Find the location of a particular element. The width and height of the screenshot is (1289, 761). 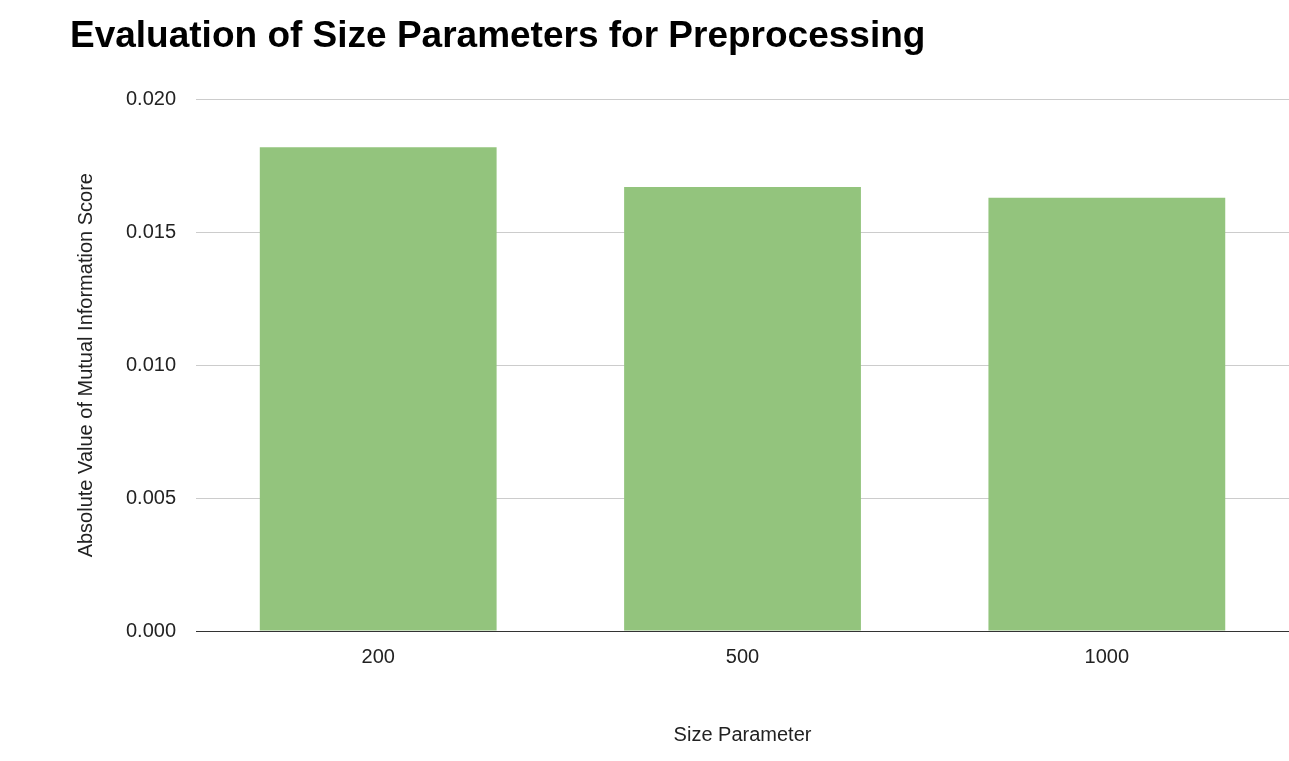

x-tick-label: 500 is located at coordinates (742, 655).